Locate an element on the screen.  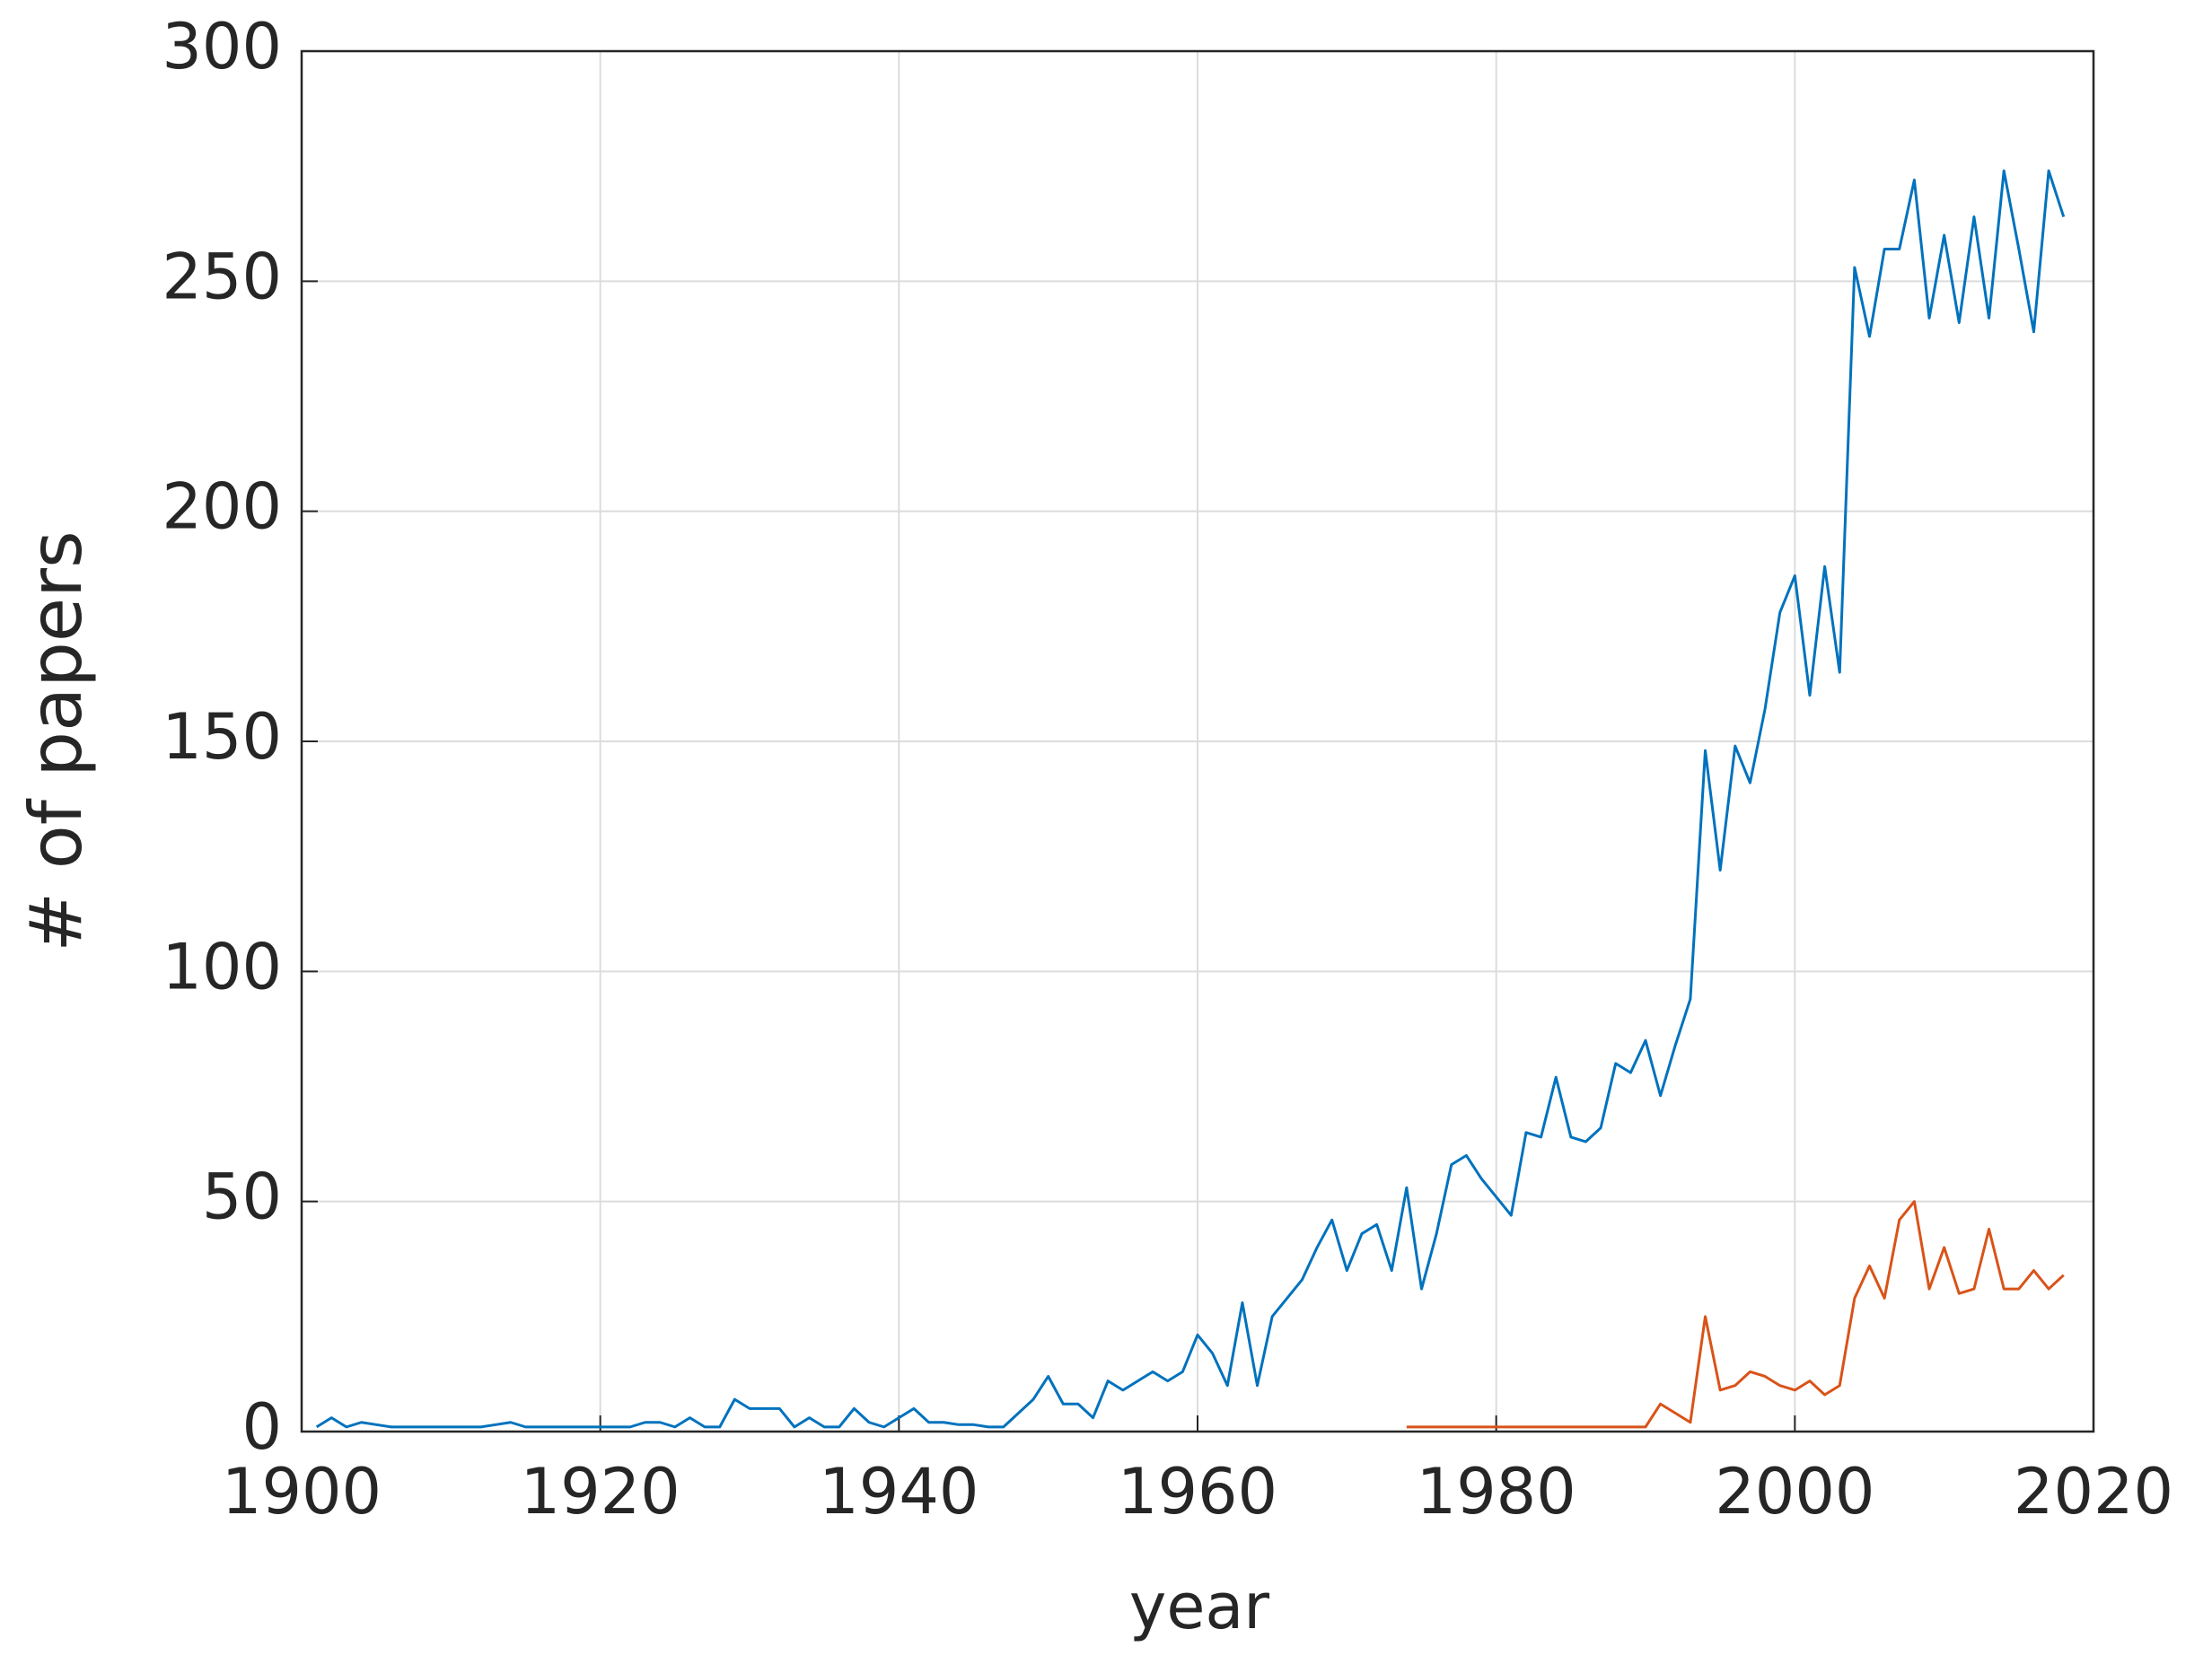
y-tick-label: 200 is located at coordinates (222, 507).